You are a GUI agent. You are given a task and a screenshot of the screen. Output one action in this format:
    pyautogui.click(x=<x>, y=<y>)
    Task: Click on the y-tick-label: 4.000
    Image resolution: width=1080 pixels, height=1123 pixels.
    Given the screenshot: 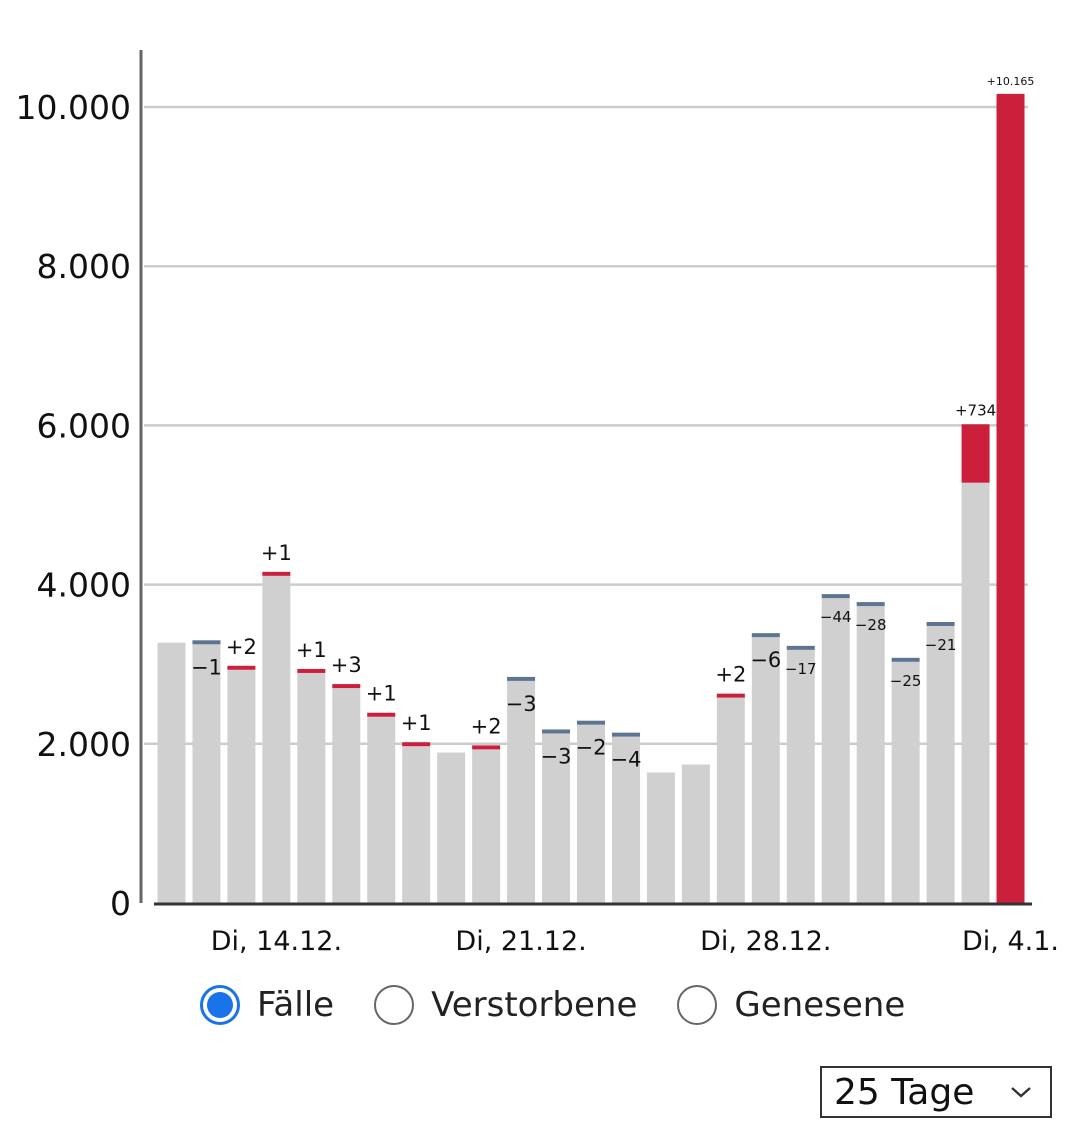 What is the action you would take?
    pyautogui.click(x=84, y=585)
    